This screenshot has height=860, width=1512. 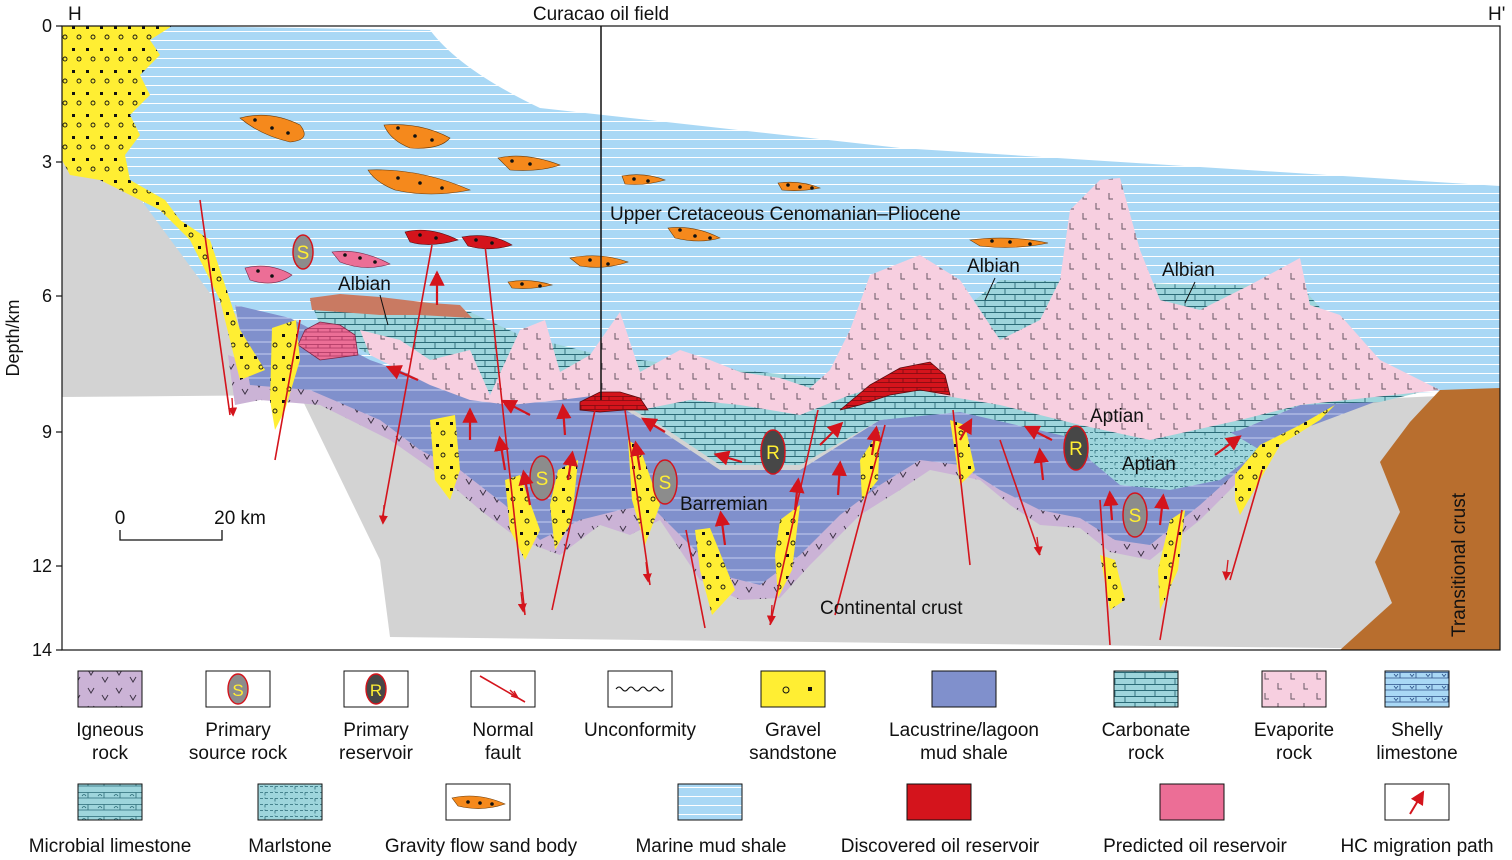 What do you see at coordinates (895, 386) in the screenshot?
I see `discovered-reservoir-center` at bounding box center [895, 386].